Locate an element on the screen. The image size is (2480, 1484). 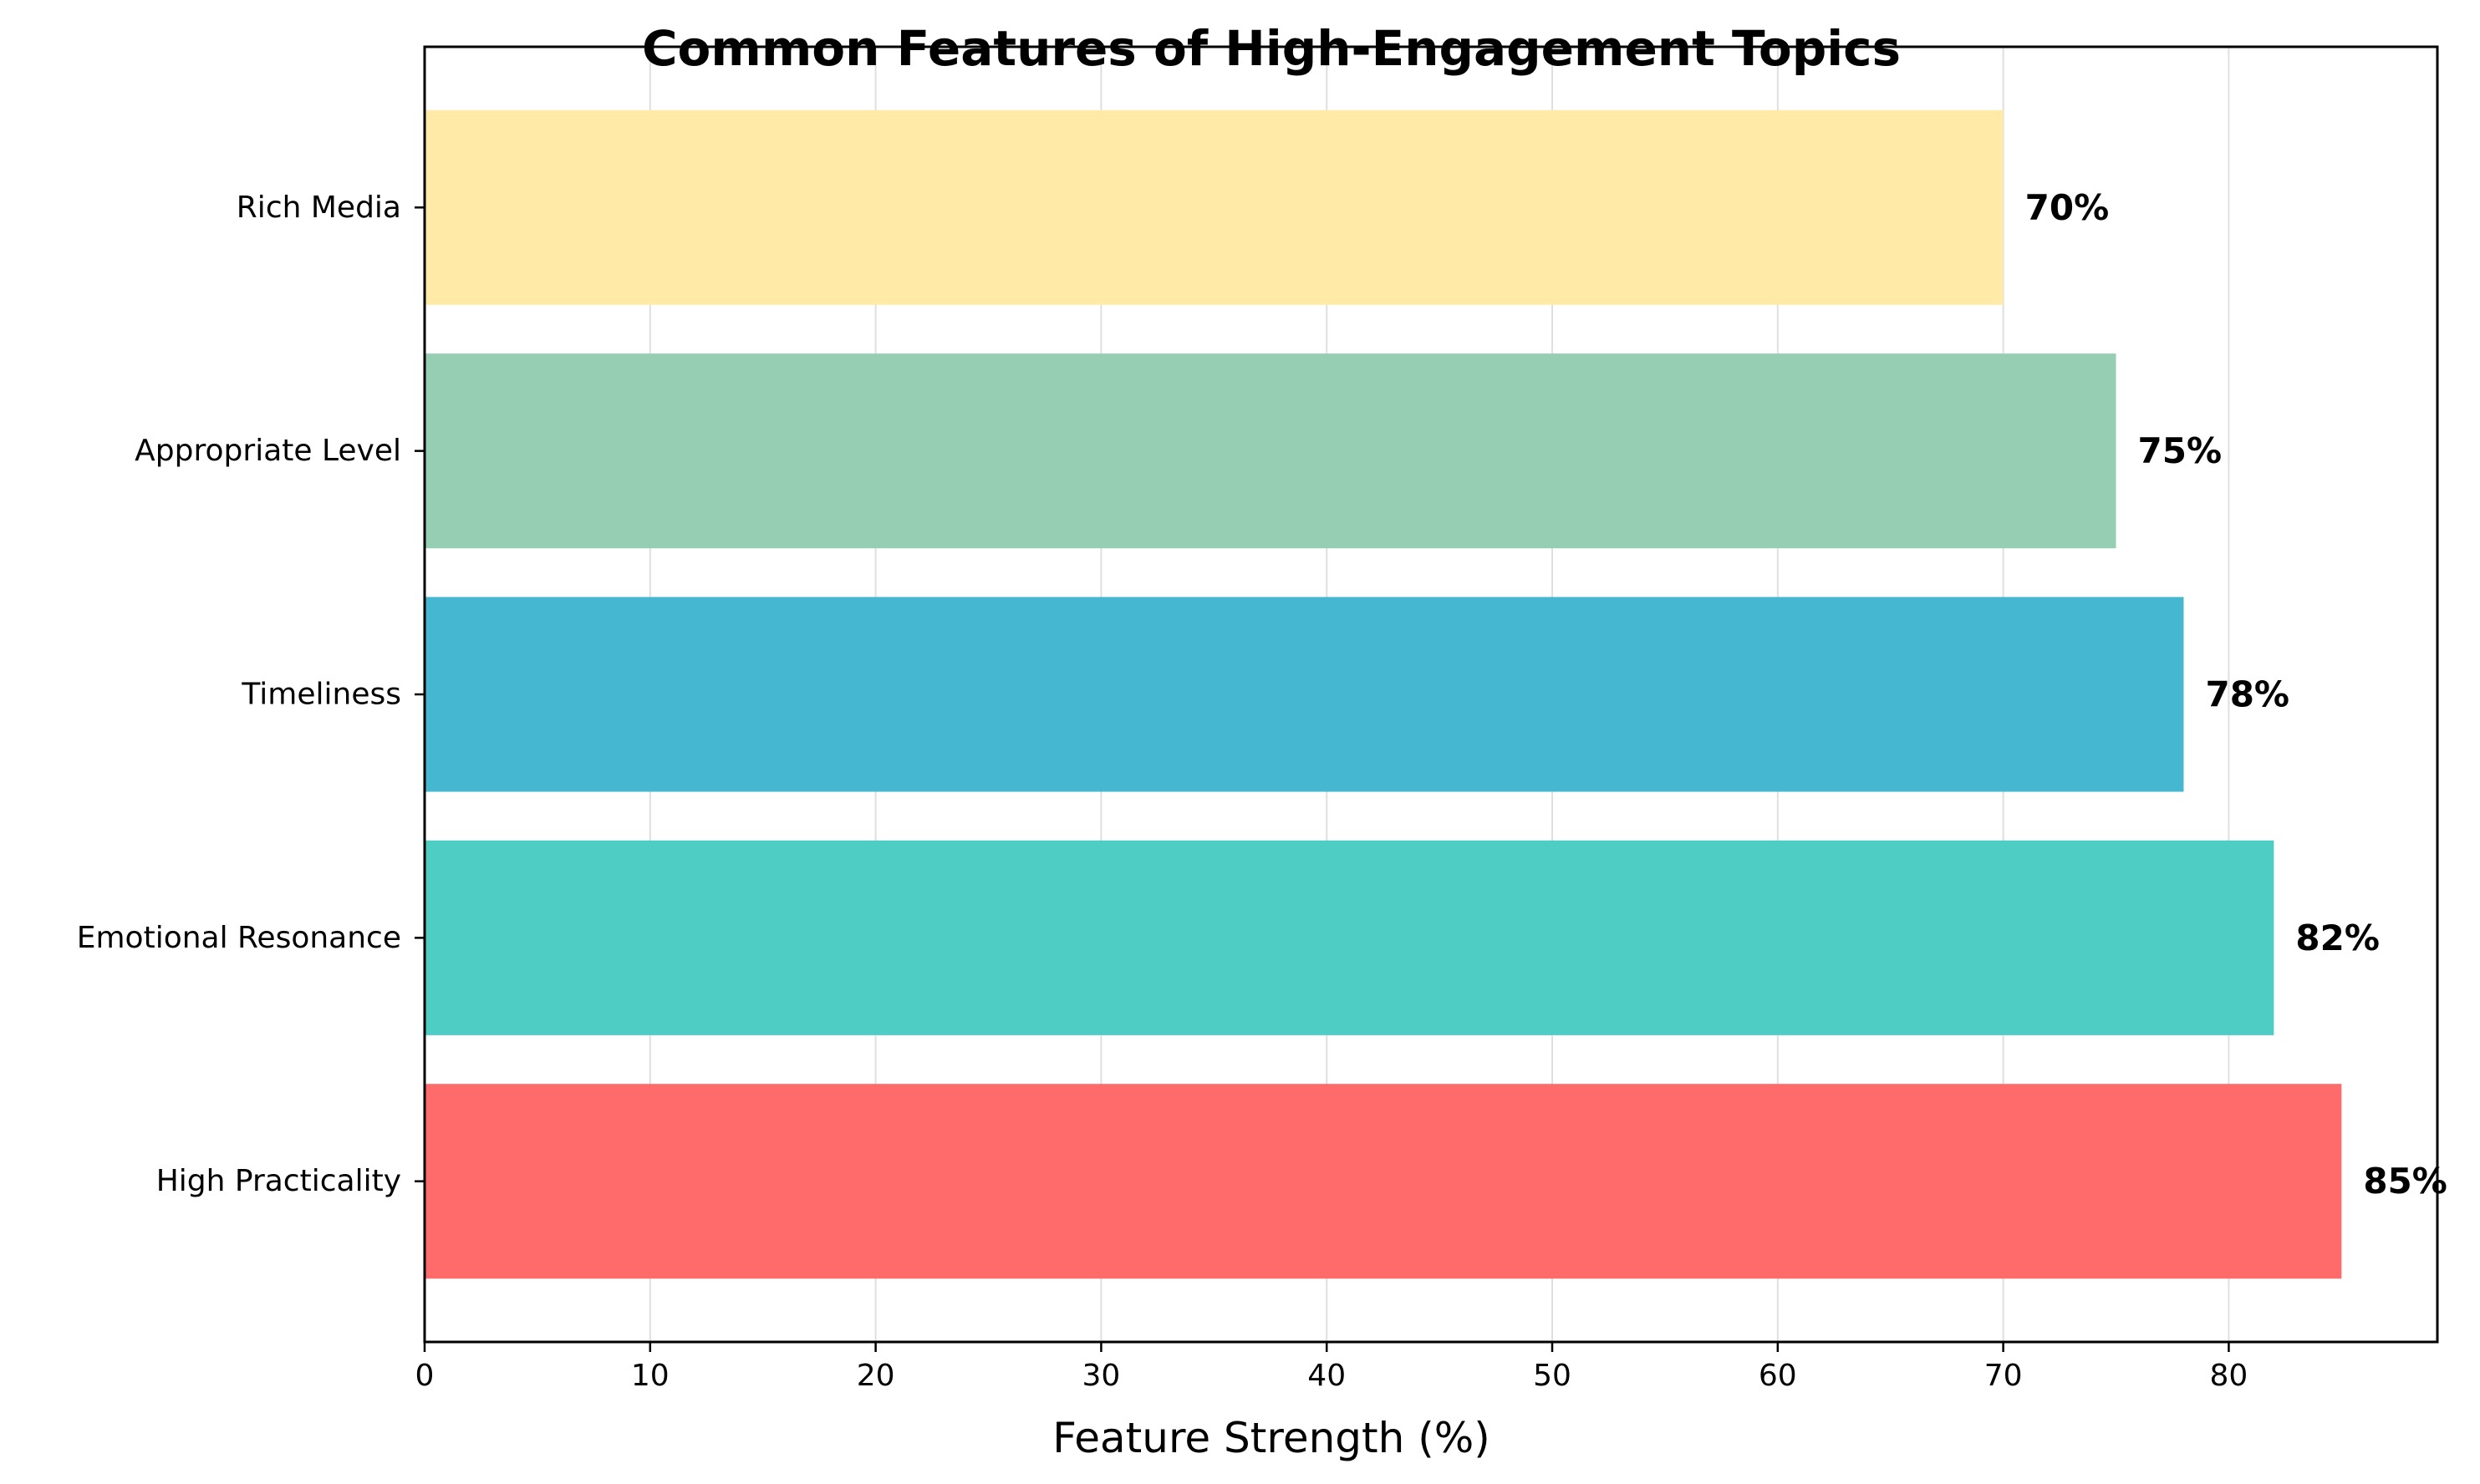
data-labels: 85% 82% 78% 75% 70% is located at coordinates (2236, 694).